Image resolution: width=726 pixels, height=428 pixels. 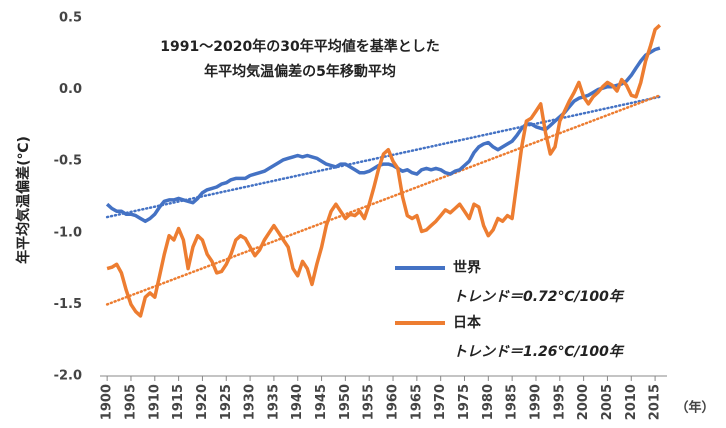 I want to click on x-tick-label: 1985, so click(x=512, y=402).